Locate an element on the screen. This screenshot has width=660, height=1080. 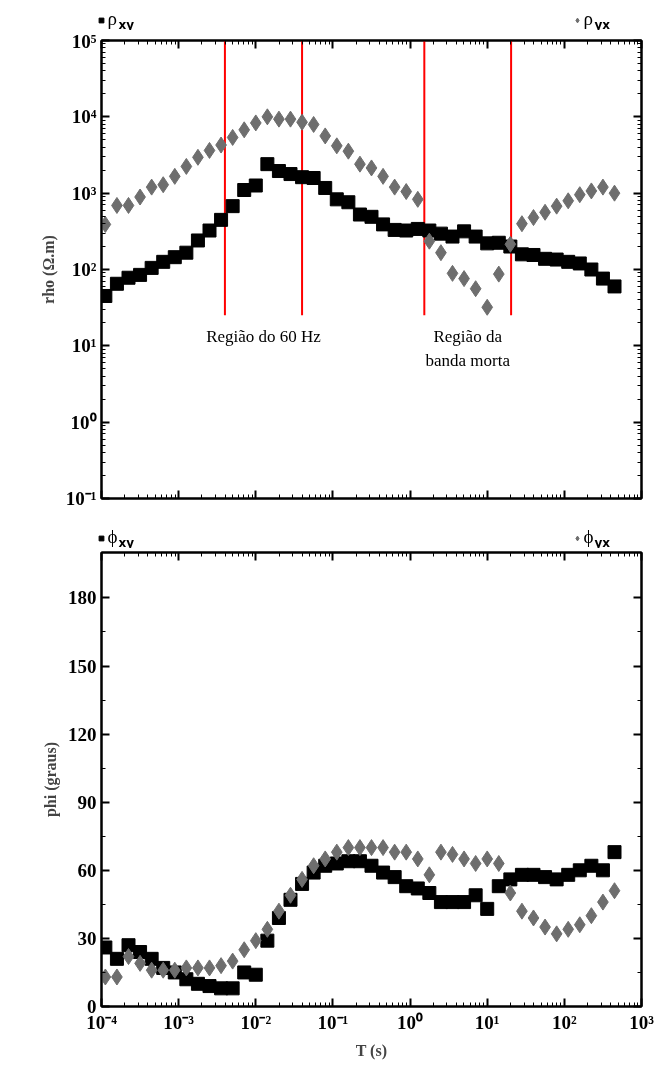
y-tick-label: 0 is located at coordinates (92, 1006).